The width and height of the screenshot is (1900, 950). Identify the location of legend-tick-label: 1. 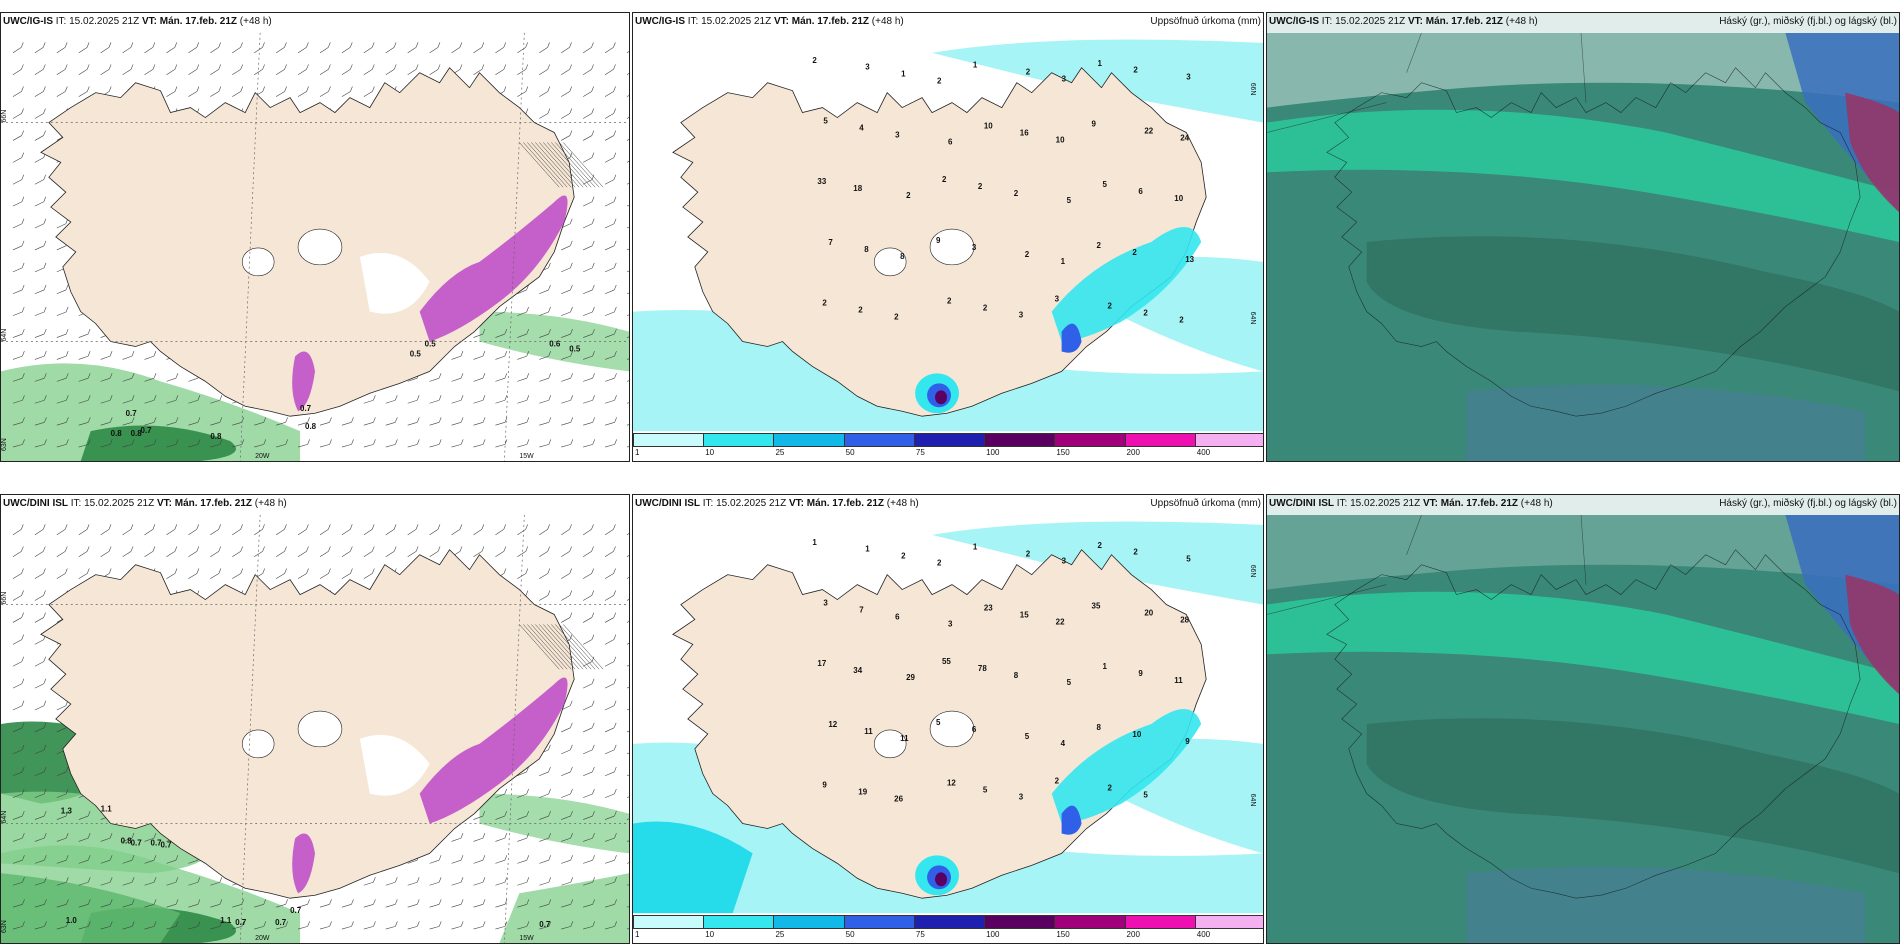
(637, 452).